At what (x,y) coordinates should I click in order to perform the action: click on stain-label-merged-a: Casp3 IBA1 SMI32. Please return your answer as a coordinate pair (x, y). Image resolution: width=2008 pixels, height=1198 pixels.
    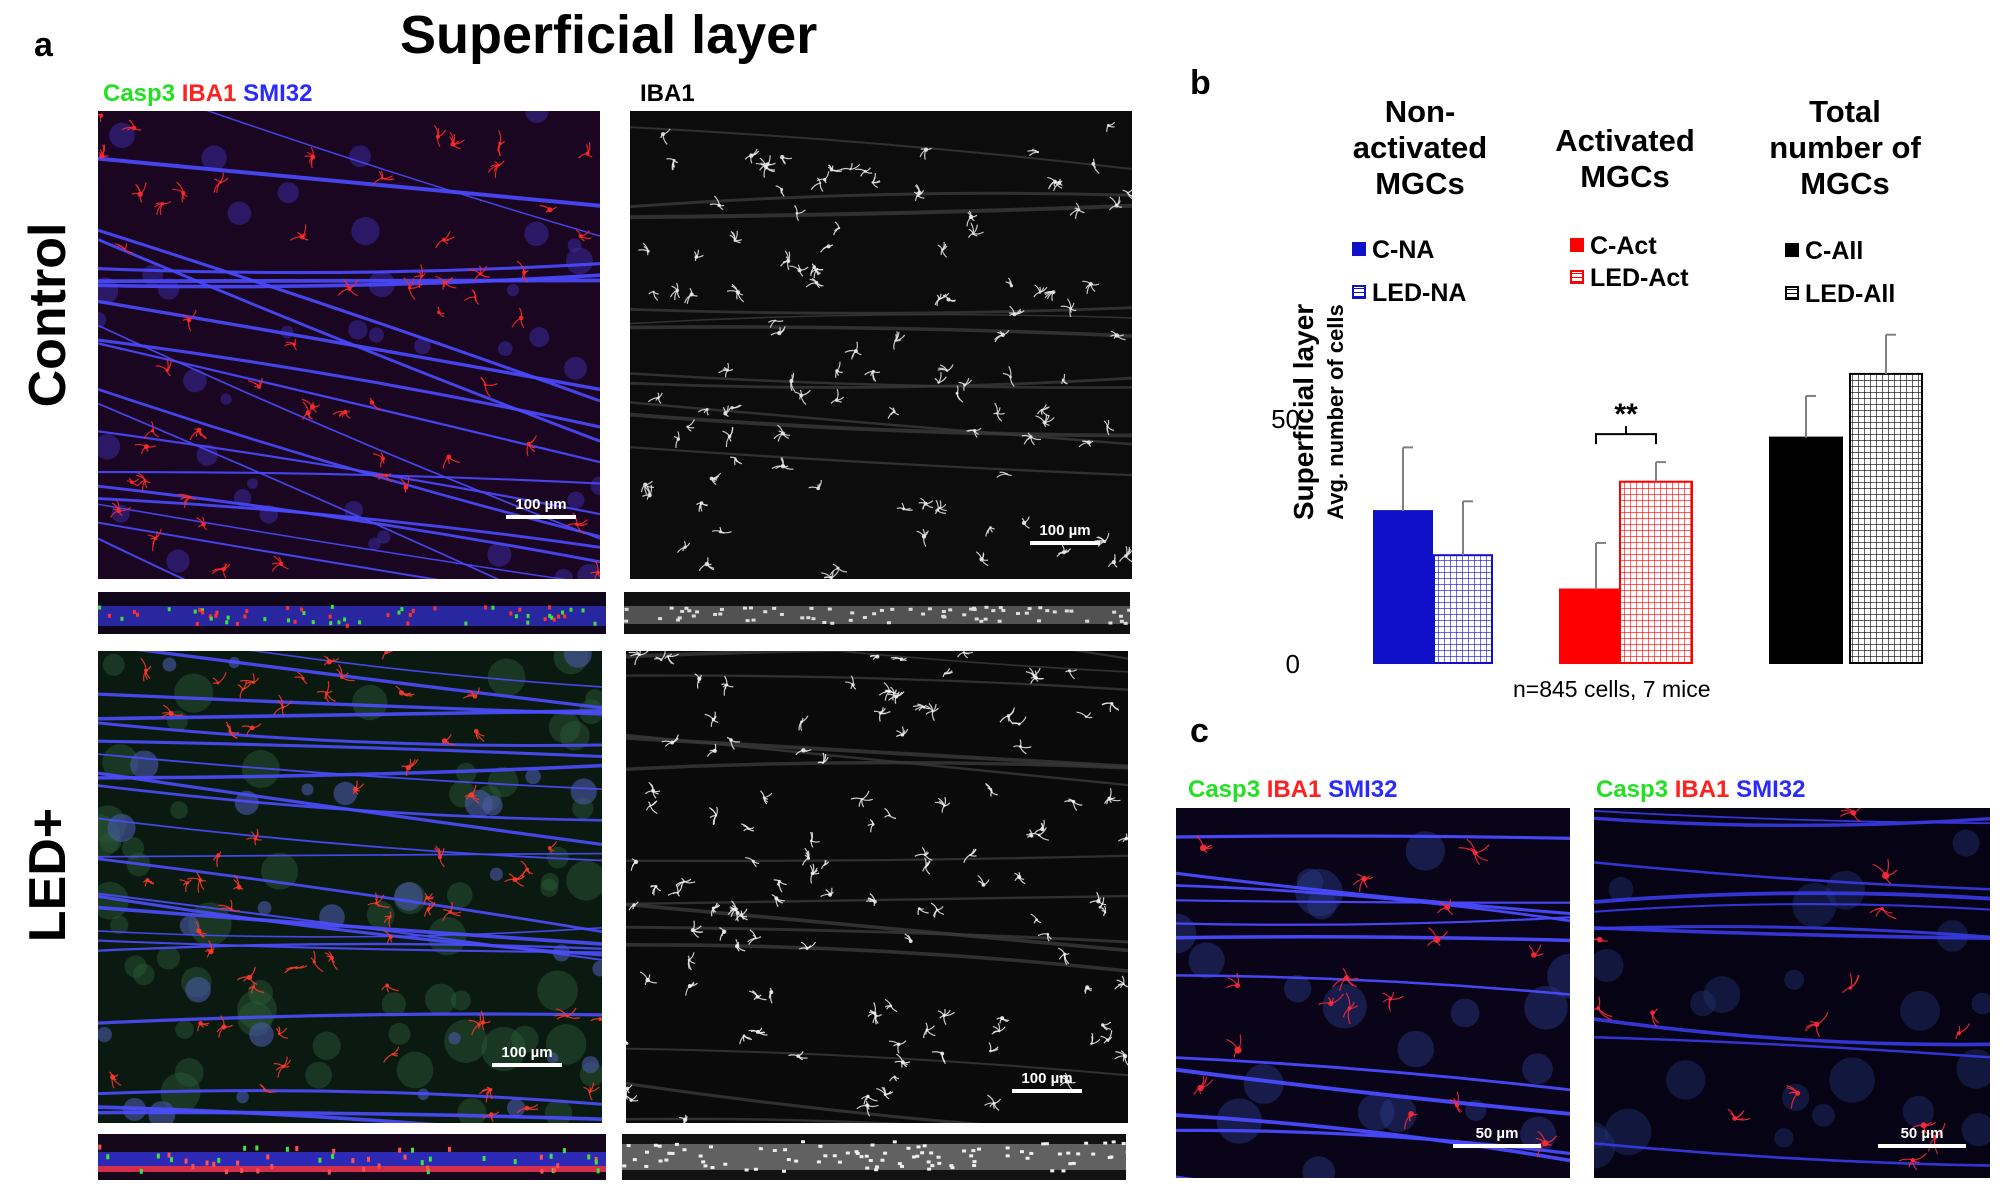
    Looking at the image, I should click on (207, 94).